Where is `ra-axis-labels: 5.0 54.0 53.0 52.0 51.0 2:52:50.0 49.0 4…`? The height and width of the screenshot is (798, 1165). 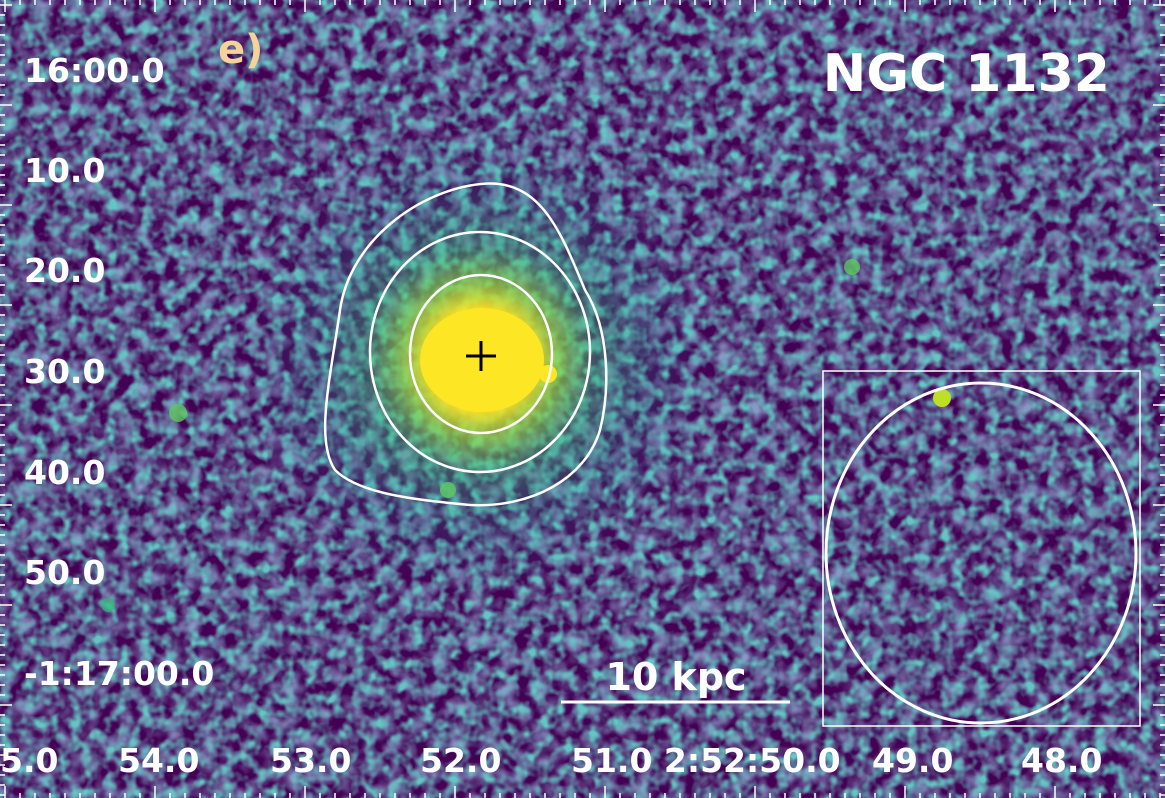 ra-axis-labels: 5.0 54.0 53.0 52.0 51.0 2:52:50.0 49.0 4… is located at coordinates (551, 760).